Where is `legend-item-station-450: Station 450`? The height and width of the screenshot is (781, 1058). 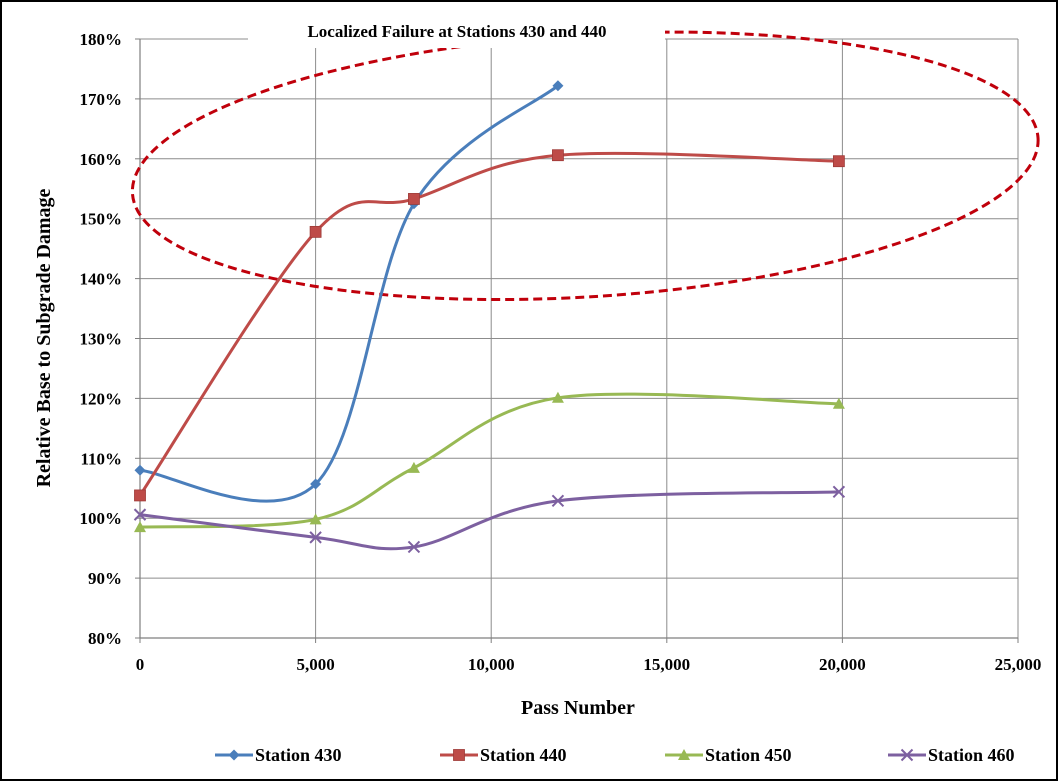 legend-item-station-450: Station 450 is located at coordinates (728, 755).